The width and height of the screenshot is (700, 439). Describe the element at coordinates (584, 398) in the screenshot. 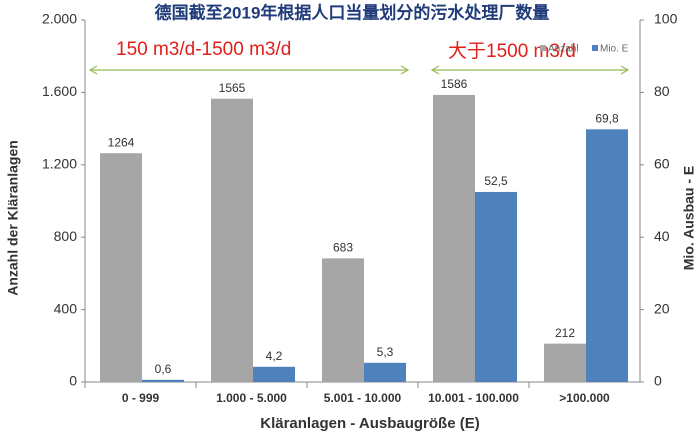

I see `x-tick-label: >100.000` at that location.